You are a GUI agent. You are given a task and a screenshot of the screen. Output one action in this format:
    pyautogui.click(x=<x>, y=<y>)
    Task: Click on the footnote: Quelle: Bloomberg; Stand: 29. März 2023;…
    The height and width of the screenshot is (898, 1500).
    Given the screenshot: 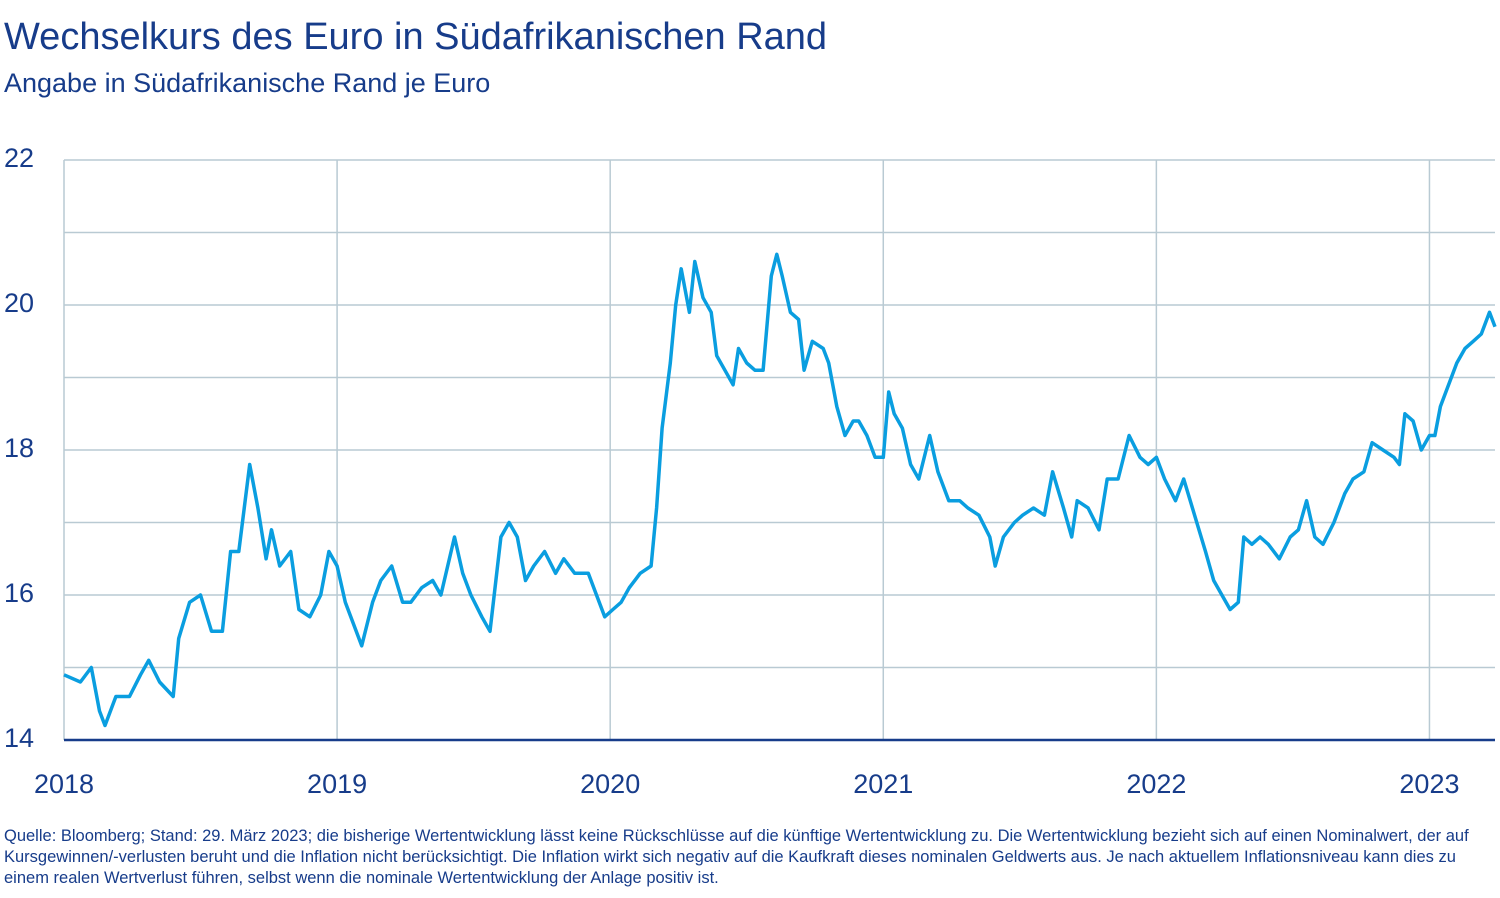 What is the action you would take?
    pyautogui.click(x=736, y=857)
    